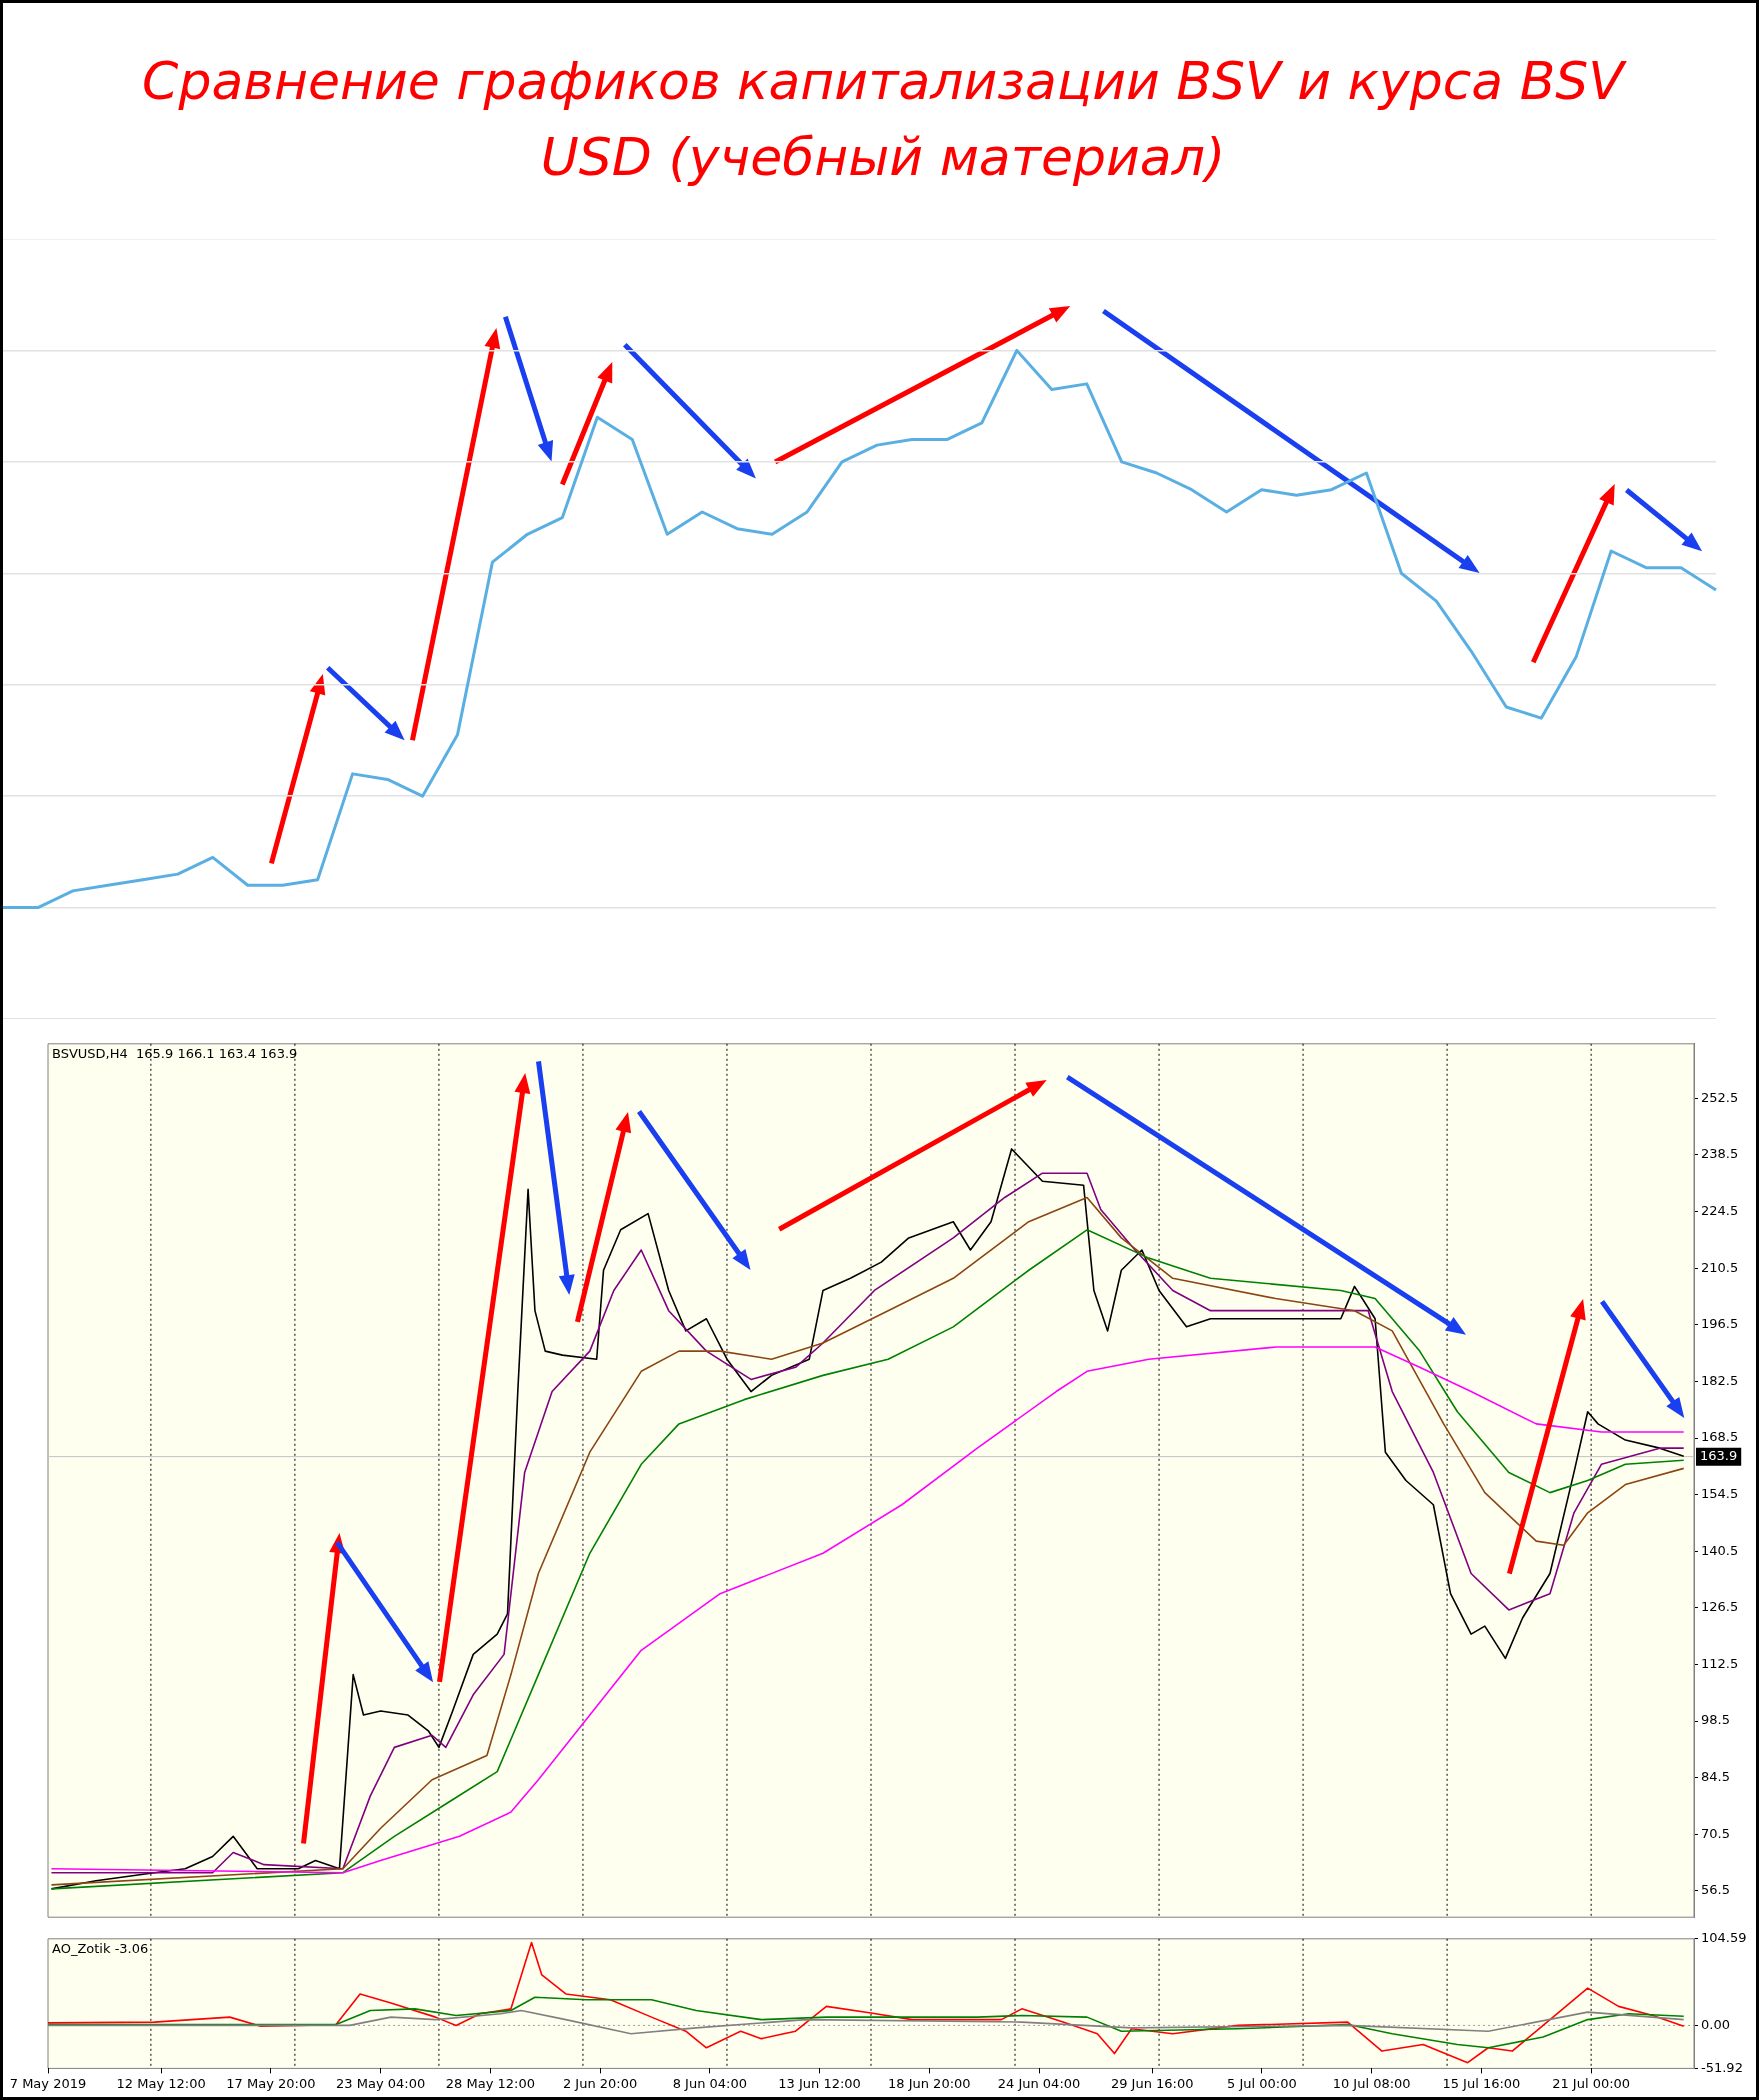 This screenshot has width=1759, height=2100. I want to click on x-tick-label: 15 Jul 16:00, so click(1481, 2083).